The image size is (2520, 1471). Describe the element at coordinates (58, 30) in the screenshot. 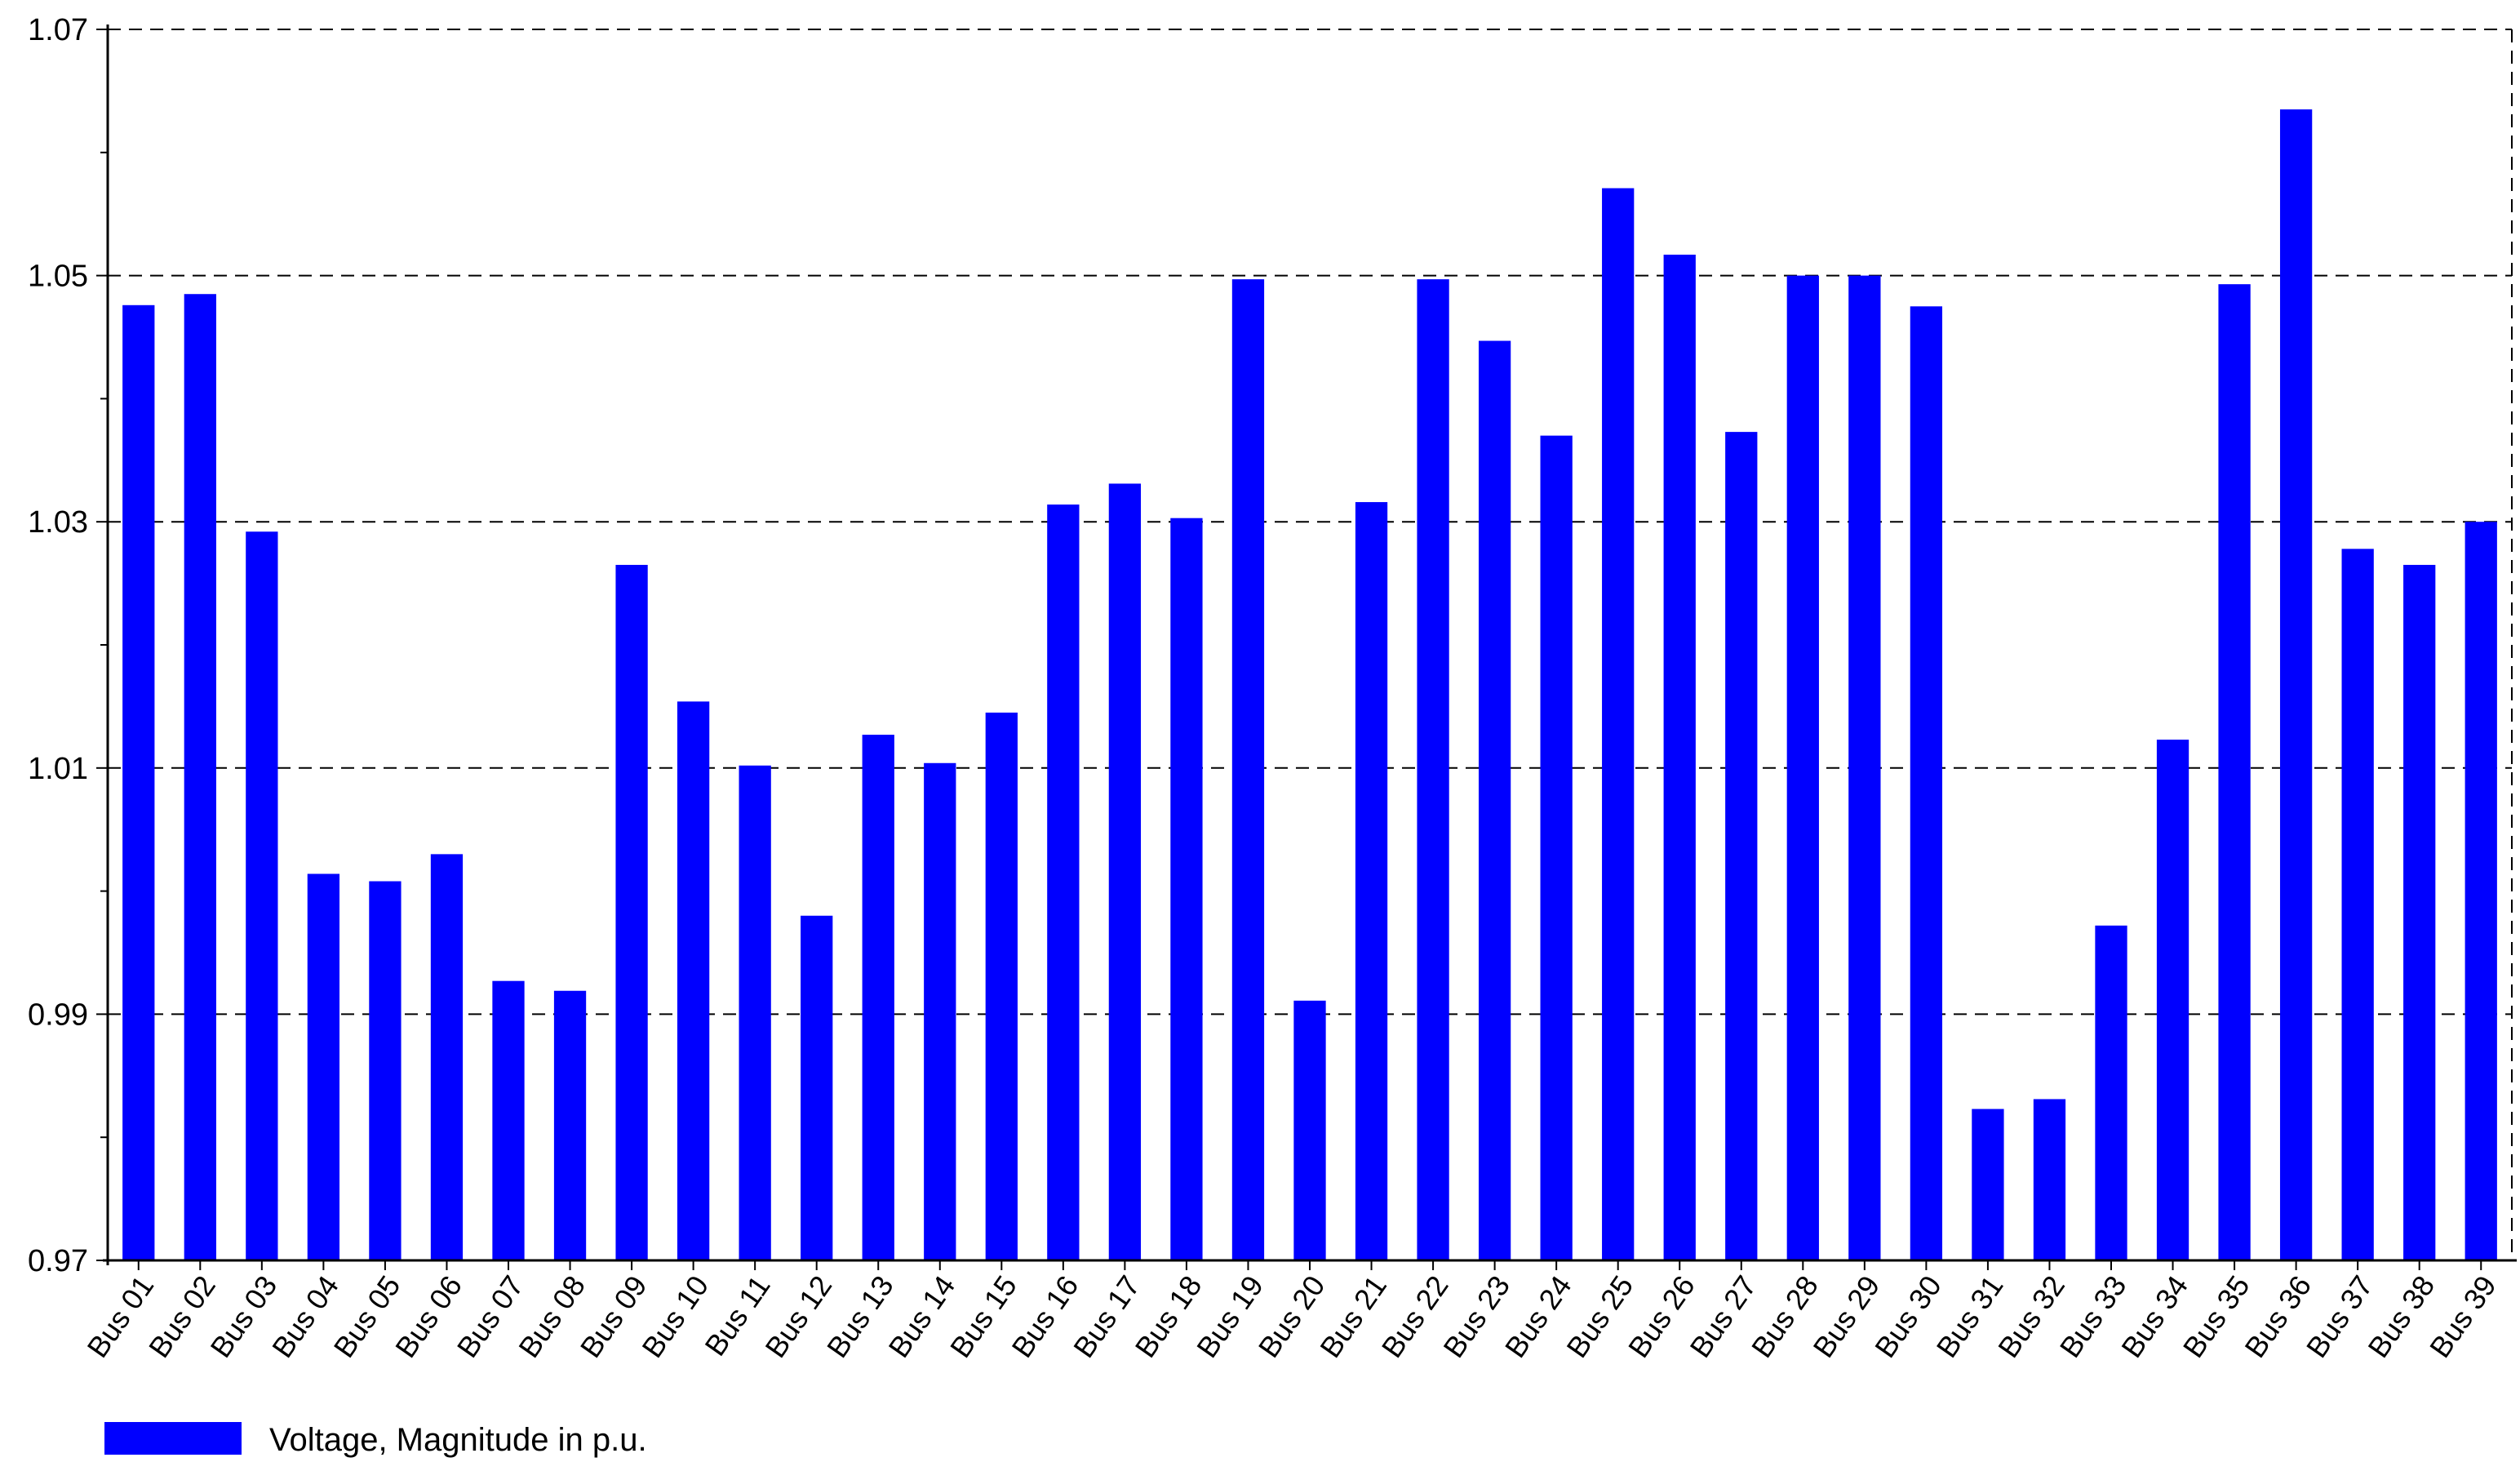

I see `y-tick-label: 1.07` at that location.